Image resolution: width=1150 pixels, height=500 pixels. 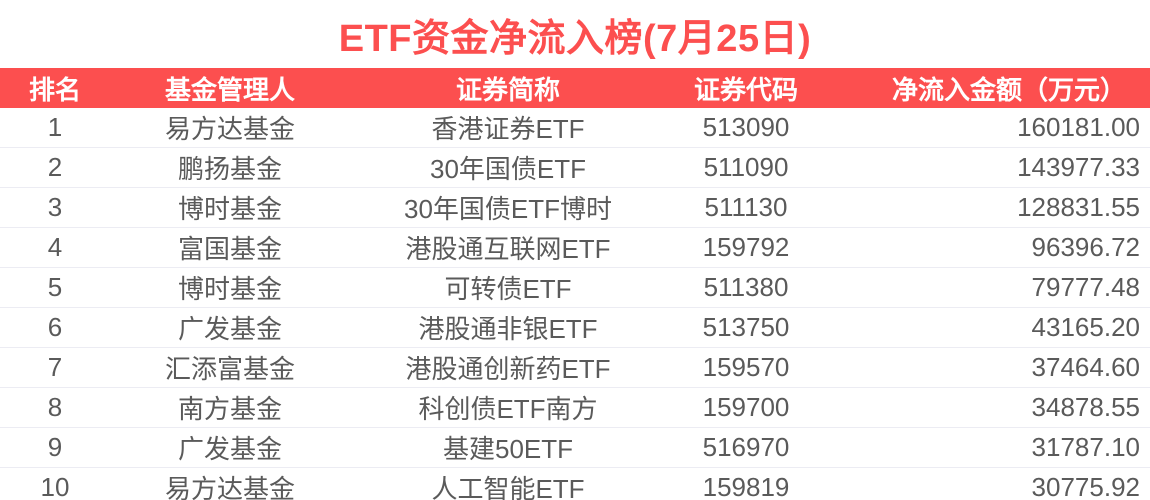 What do you see at coordinates (1085, 367) in the screenshot?
I see `amount-cell: 37464.60` at bounding box center [1085, 367].